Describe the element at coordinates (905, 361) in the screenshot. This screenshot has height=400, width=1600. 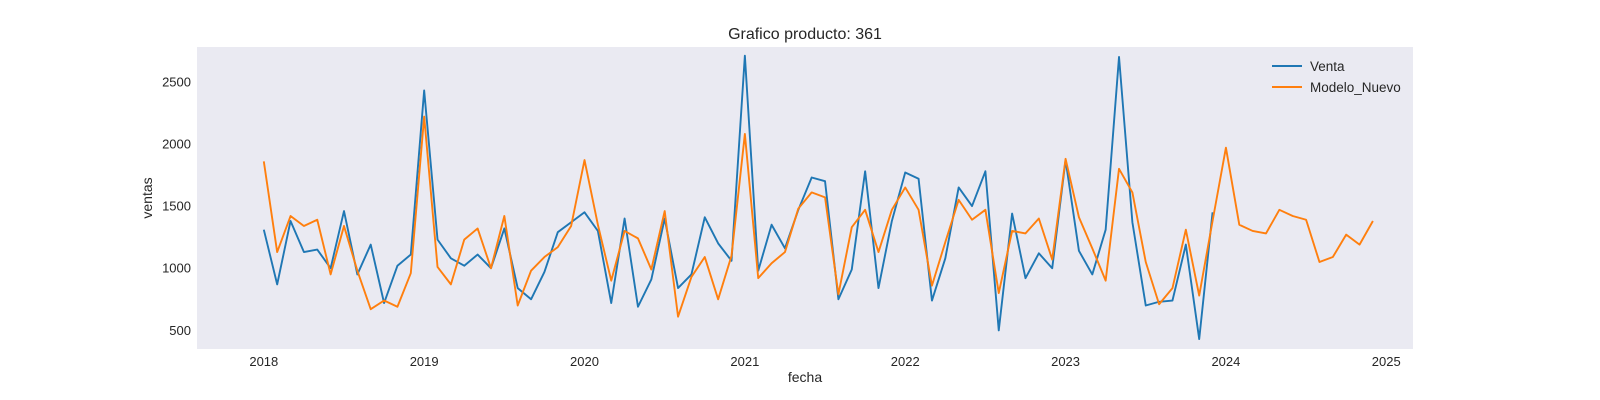
I see `x-tick-label: 2022` at that location.